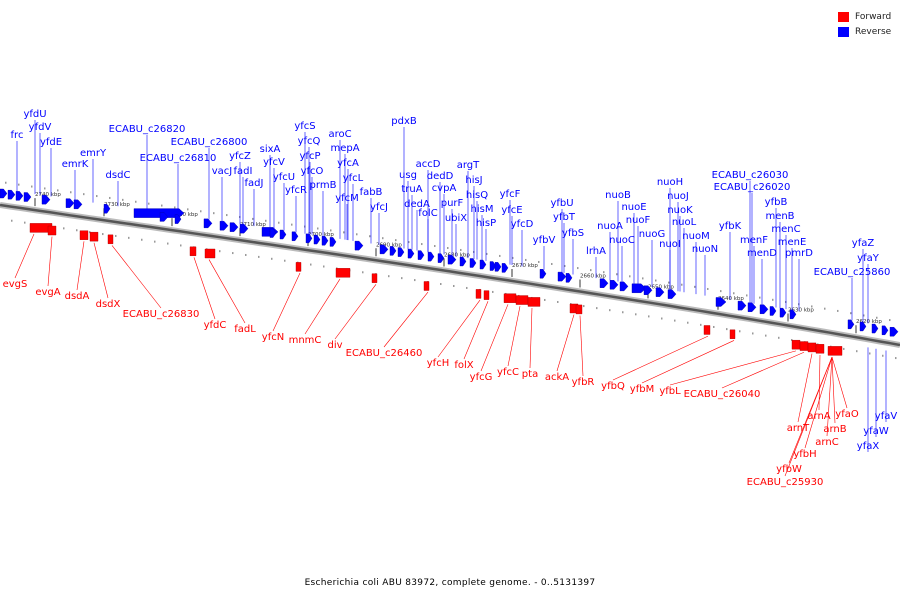 This screenshot has width=900, height=600. Describe the element at coordinates (852, 272) in the screenshot. I see `reverse-gene-label: ECABU_c25860` at that location.